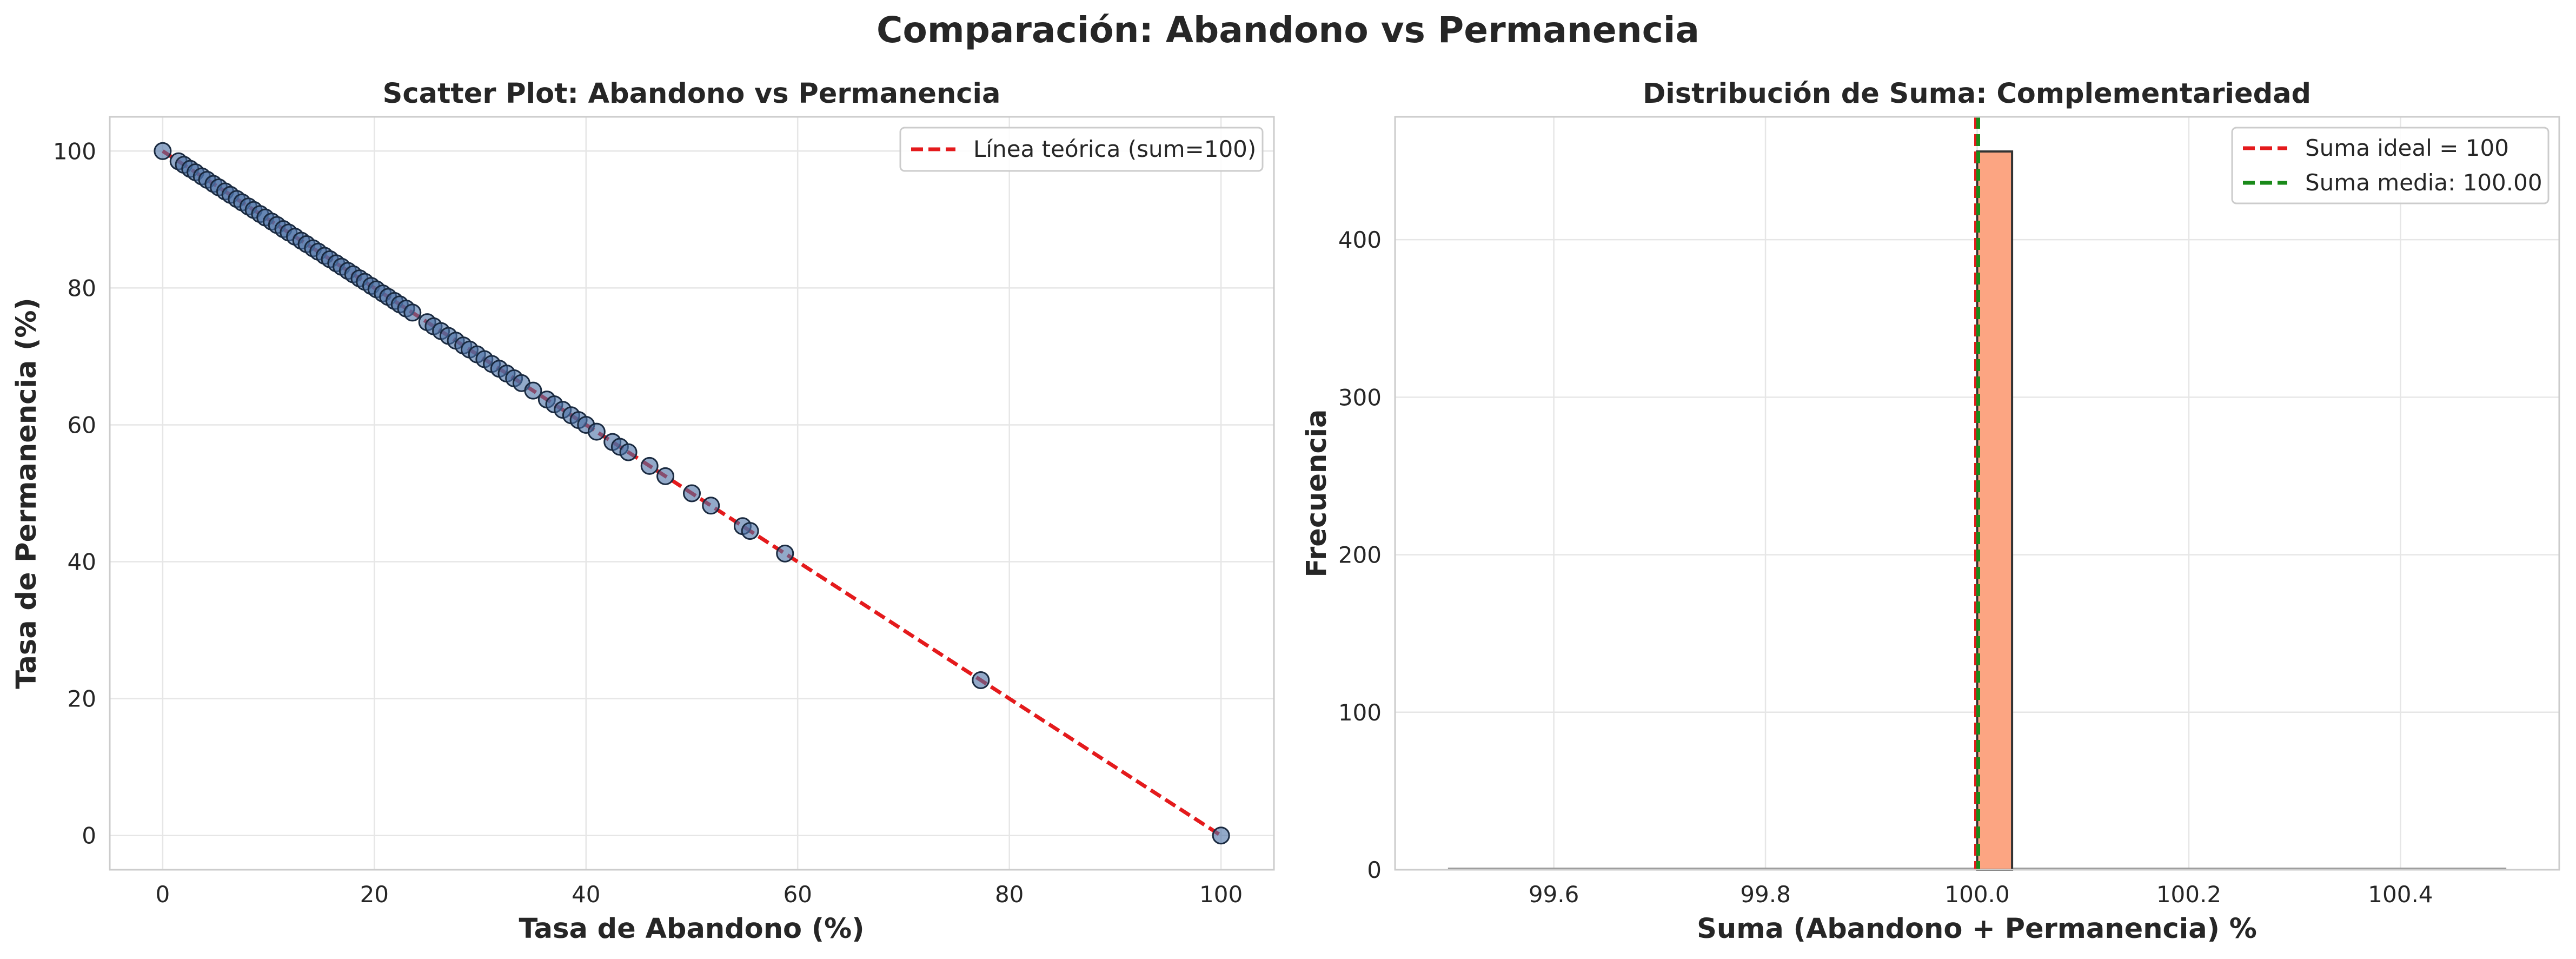 This screenshot has height=959, width=2576. Describe the element at coordinates (374, 894) in the screenshot. I see `scatter-x-tick-label: 20` at that location.